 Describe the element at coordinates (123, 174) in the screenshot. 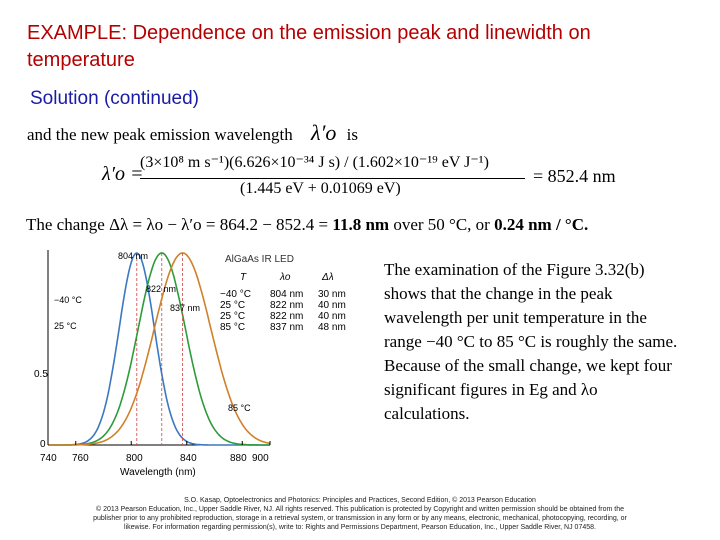

I see `equation-lhs: λ′o =` at that location.